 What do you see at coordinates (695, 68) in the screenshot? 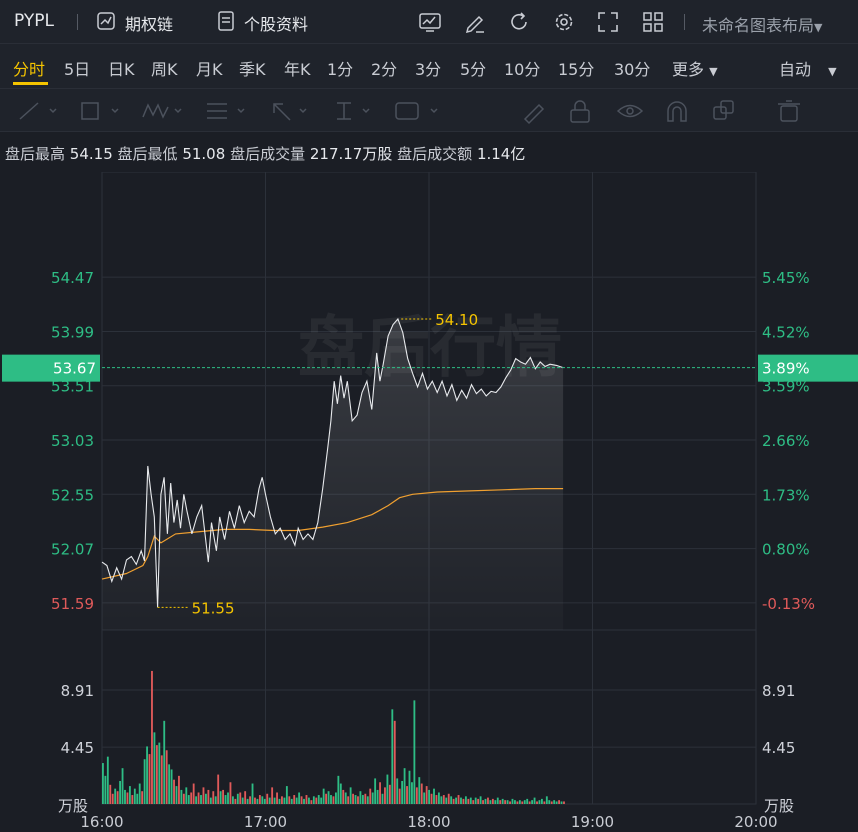
I see `more-periods-dropdown: 更多 ▼` at bounding box center [695, 68].